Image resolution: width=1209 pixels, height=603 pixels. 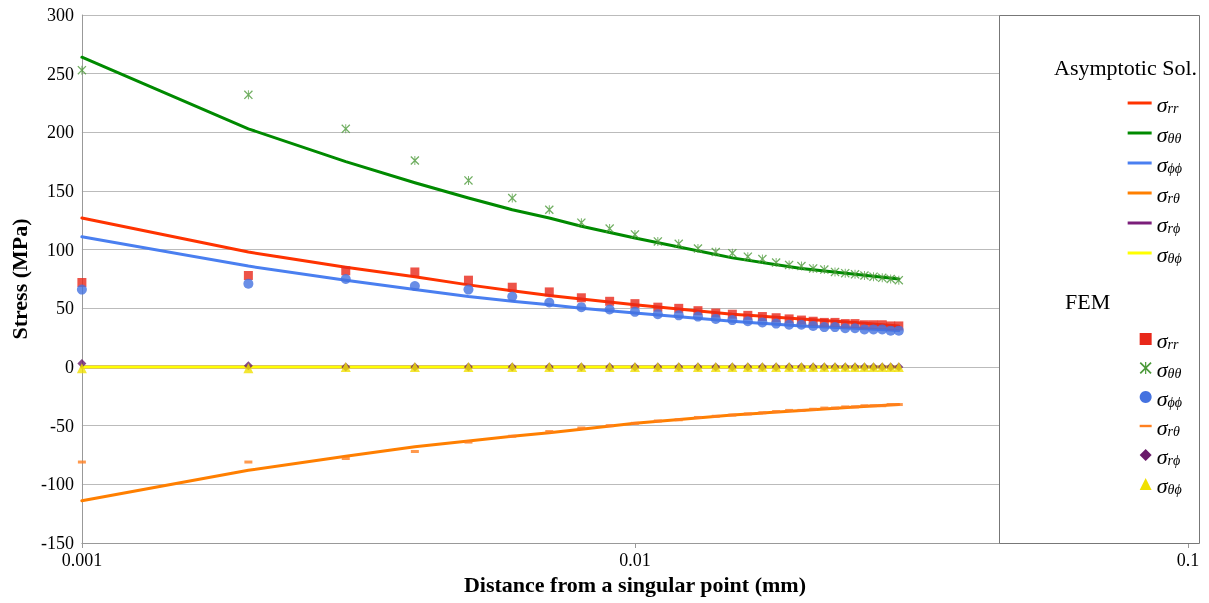 What do you see at coordinates (60, 132) in the screenshot?
I see `y-tick-label: 200` at bounding box center [60, 132].